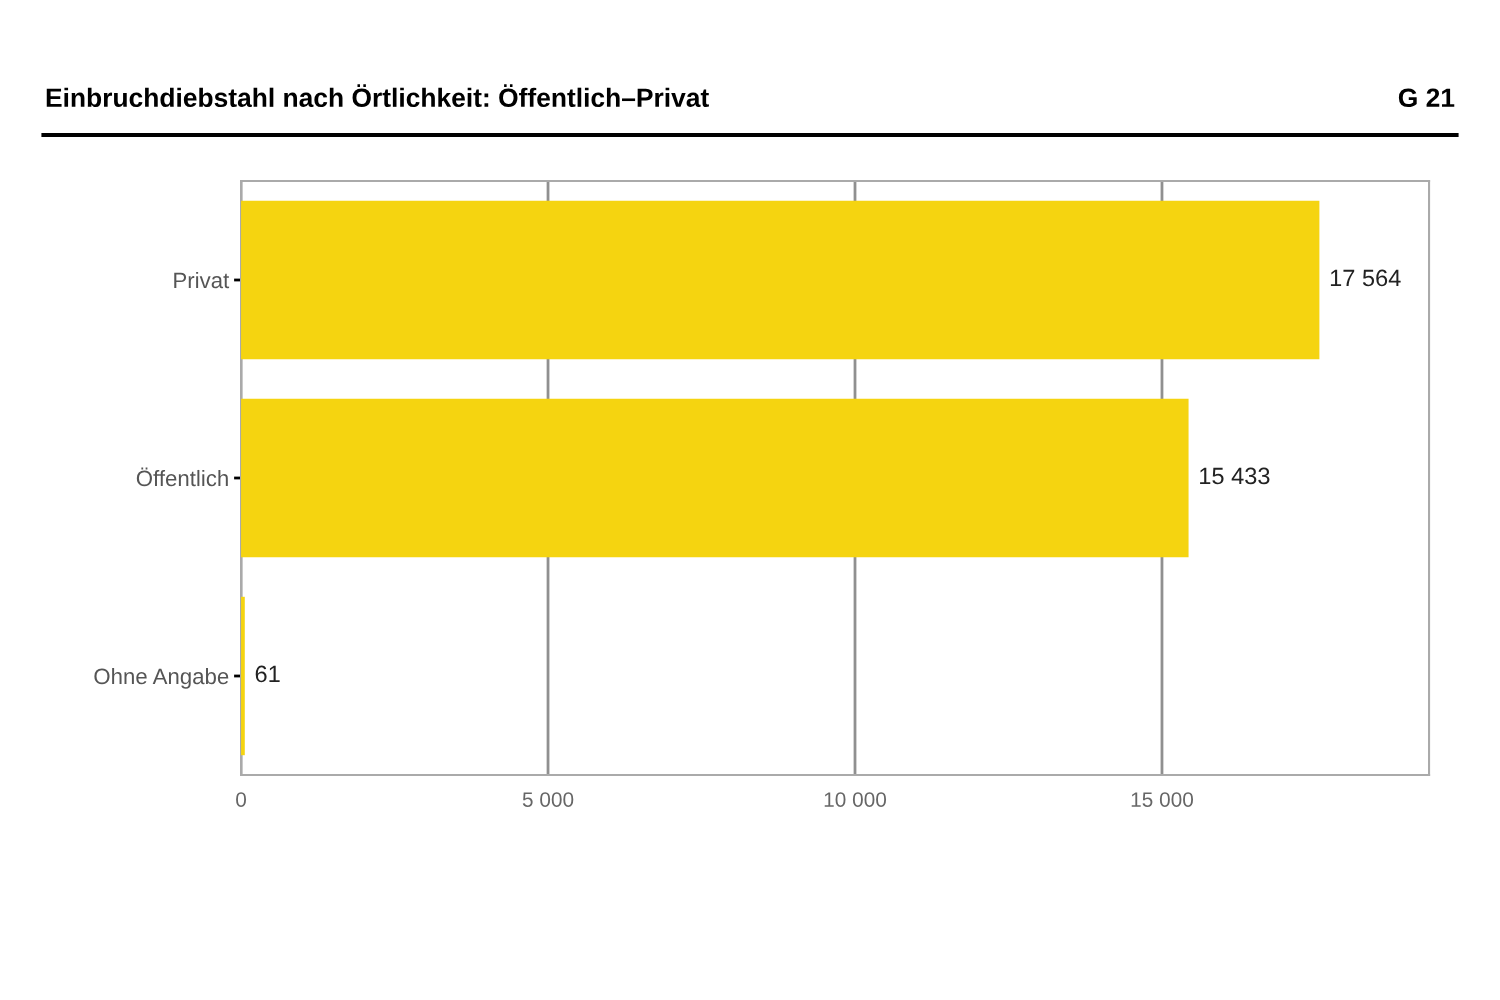 The width and height of the screenshot is (1500, 1000). Describe the element at coordinates (1365, 278) in the screenshot. I see `data-label: 17 564` at that location.